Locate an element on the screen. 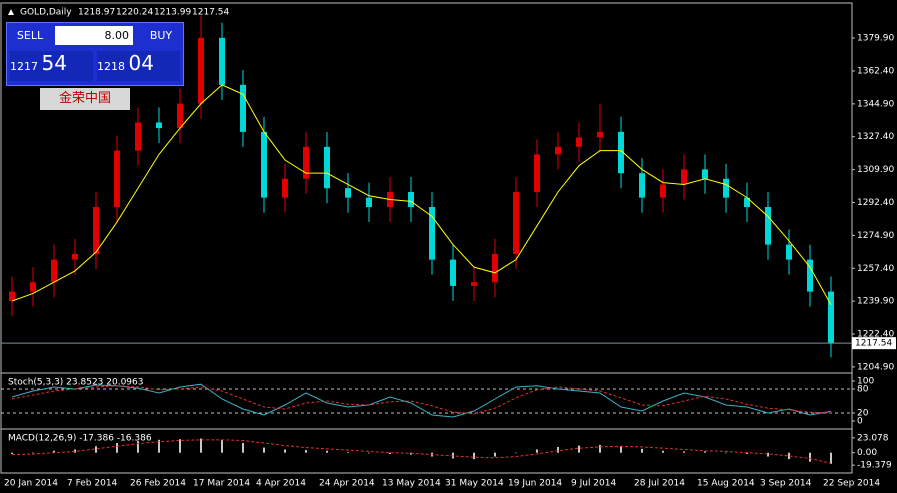  x-tick-label: 3 Sep 2014 is located at coordinates (786, 484).